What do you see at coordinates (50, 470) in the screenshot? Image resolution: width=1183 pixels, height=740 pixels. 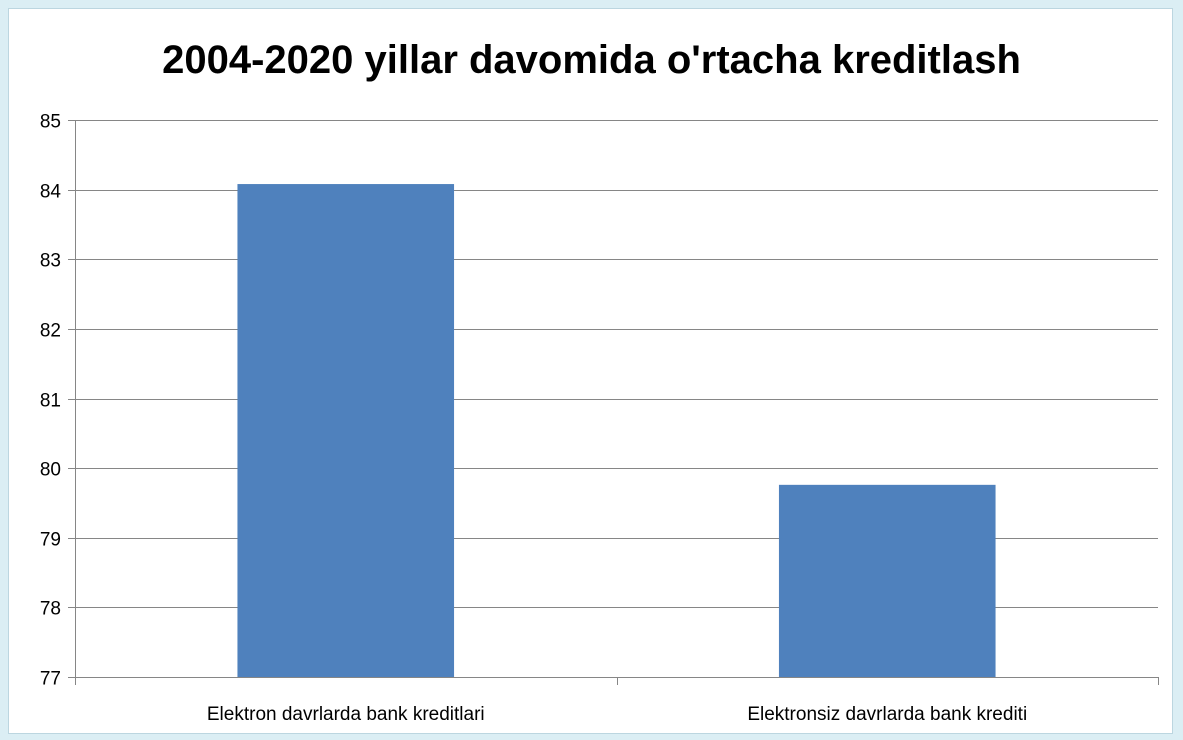 I see `y-tick-label: 80` at bounding box center [50, 470].